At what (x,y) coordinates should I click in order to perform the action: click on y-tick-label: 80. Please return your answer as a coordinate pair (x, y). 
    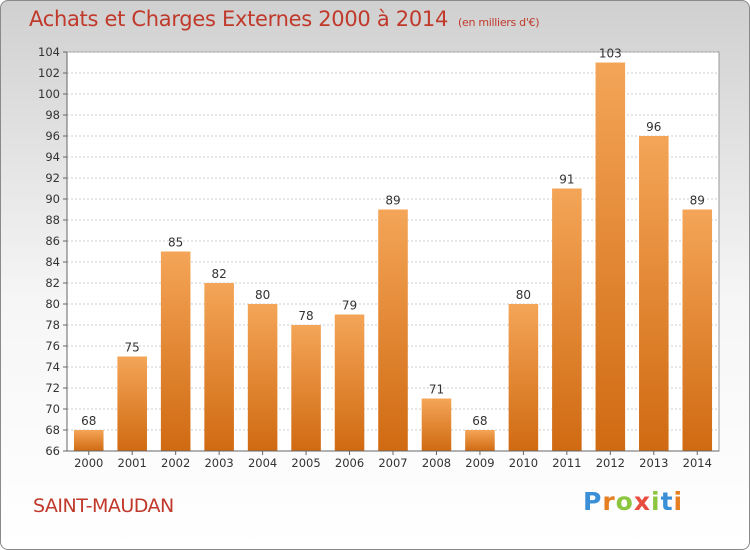
    Looking at the image, I should click on (52, 304).